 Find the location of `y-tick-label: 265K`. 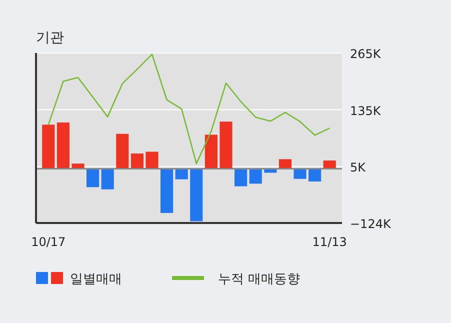

y-tick-label: 265K is located at coordinates (366, 54).